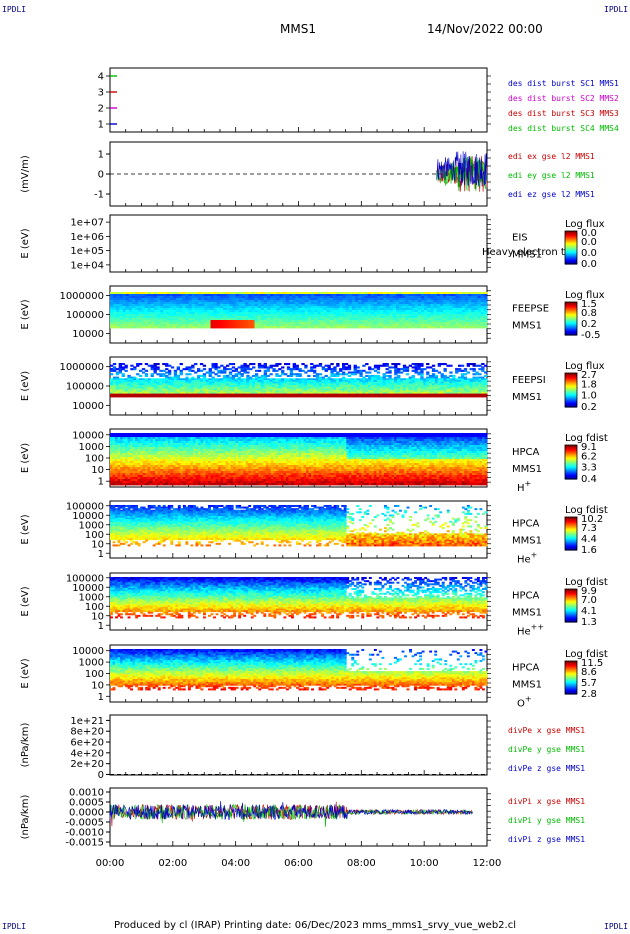  Describe the element at coordinates (563, 83) in the screenshot. I see `burst-legend-entry: des dist burst SC1 MMS1` at that location.